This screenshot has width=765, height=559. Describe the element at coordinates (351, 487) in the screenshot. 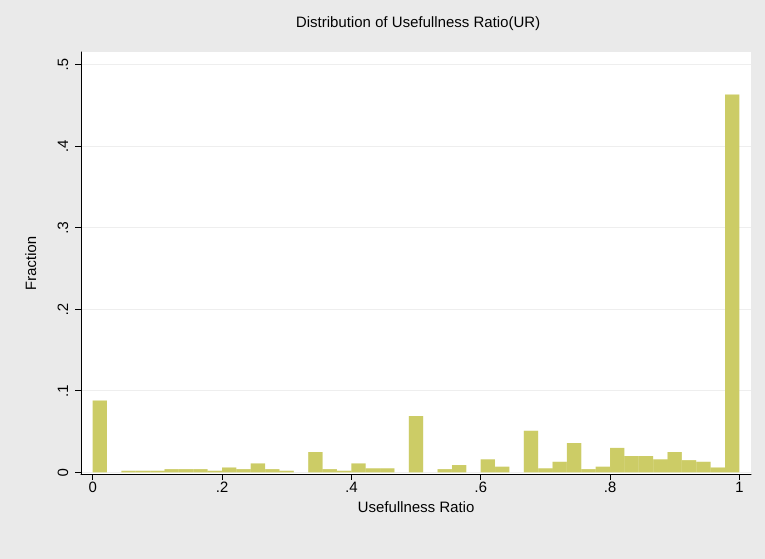

I see `x-tick-label: .4` at that location.